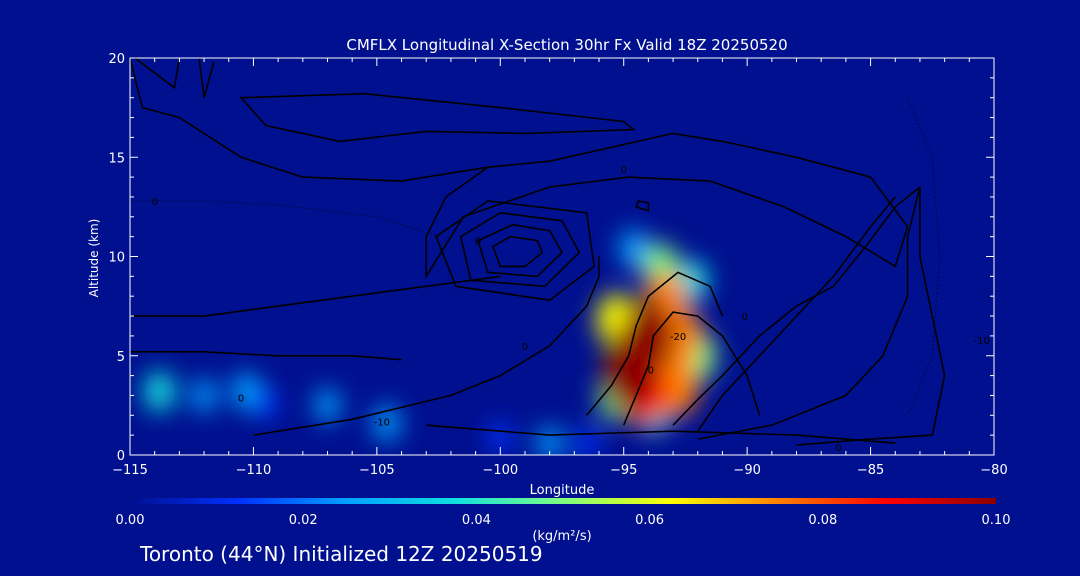 Image resolution: width=1080 pixels, height=576 pixels. What do you see at coordinates (121, 357) in the screenshot?
I see `y-tick-label: 5` at bounding box center [121, 357].